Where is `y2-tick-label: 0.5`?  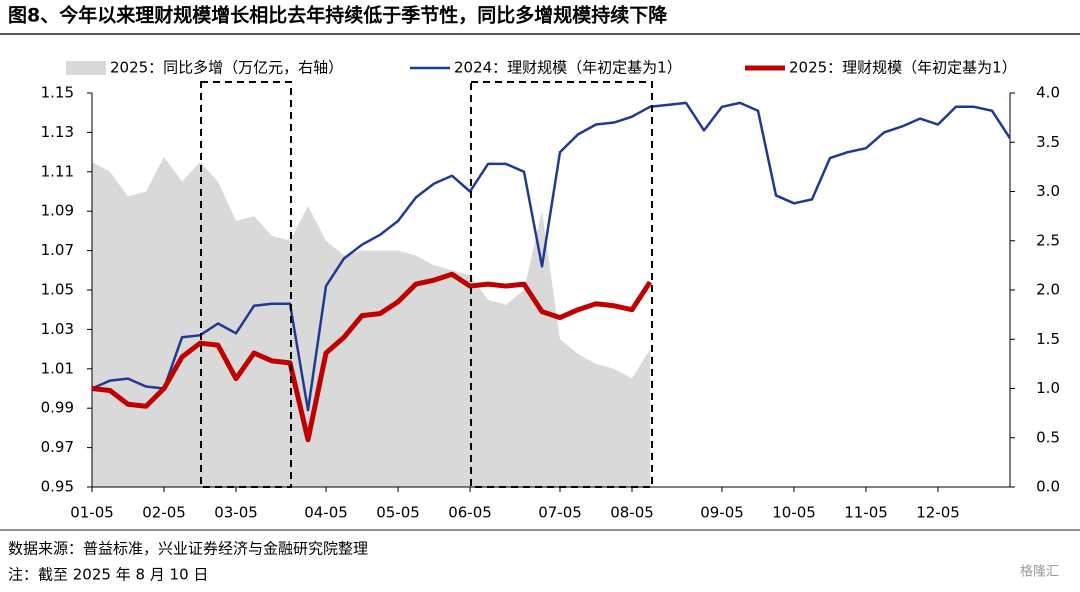 y2-tick-label: 0.5 is located at coordinates (1048, 437).